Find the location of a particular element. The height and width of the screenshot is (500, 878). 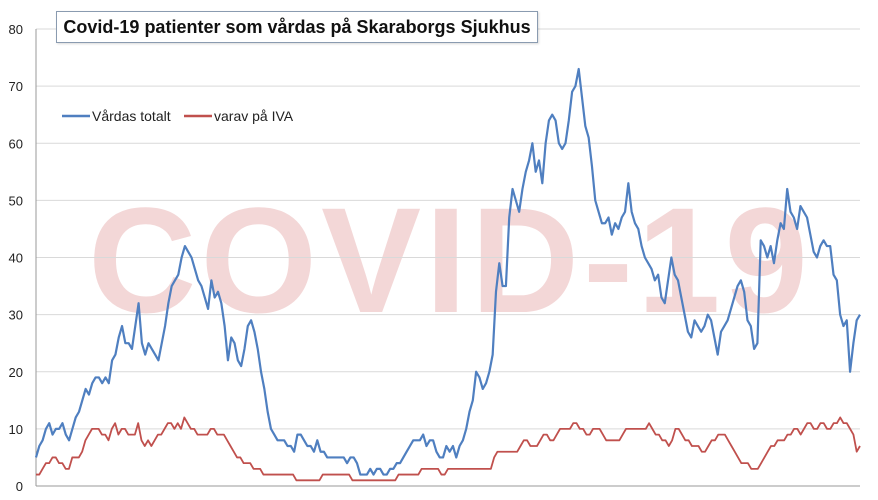

y-tick-label: 70 is located at coordinates (16, 86).